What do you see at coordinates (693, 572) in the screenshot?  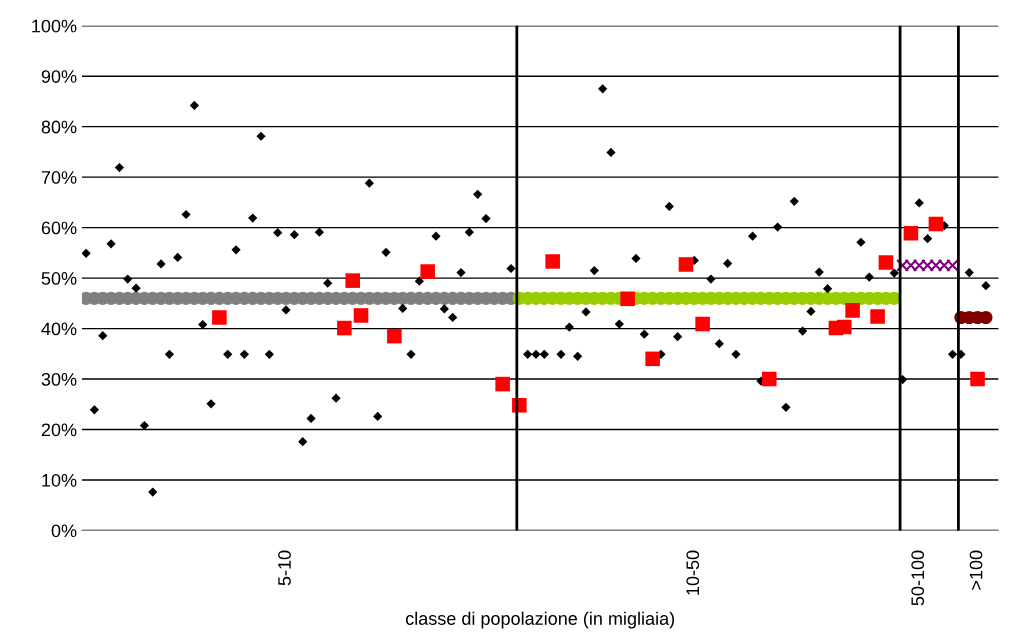 I see `x-tick-label: 10-50` at bounding box center [693, 572].